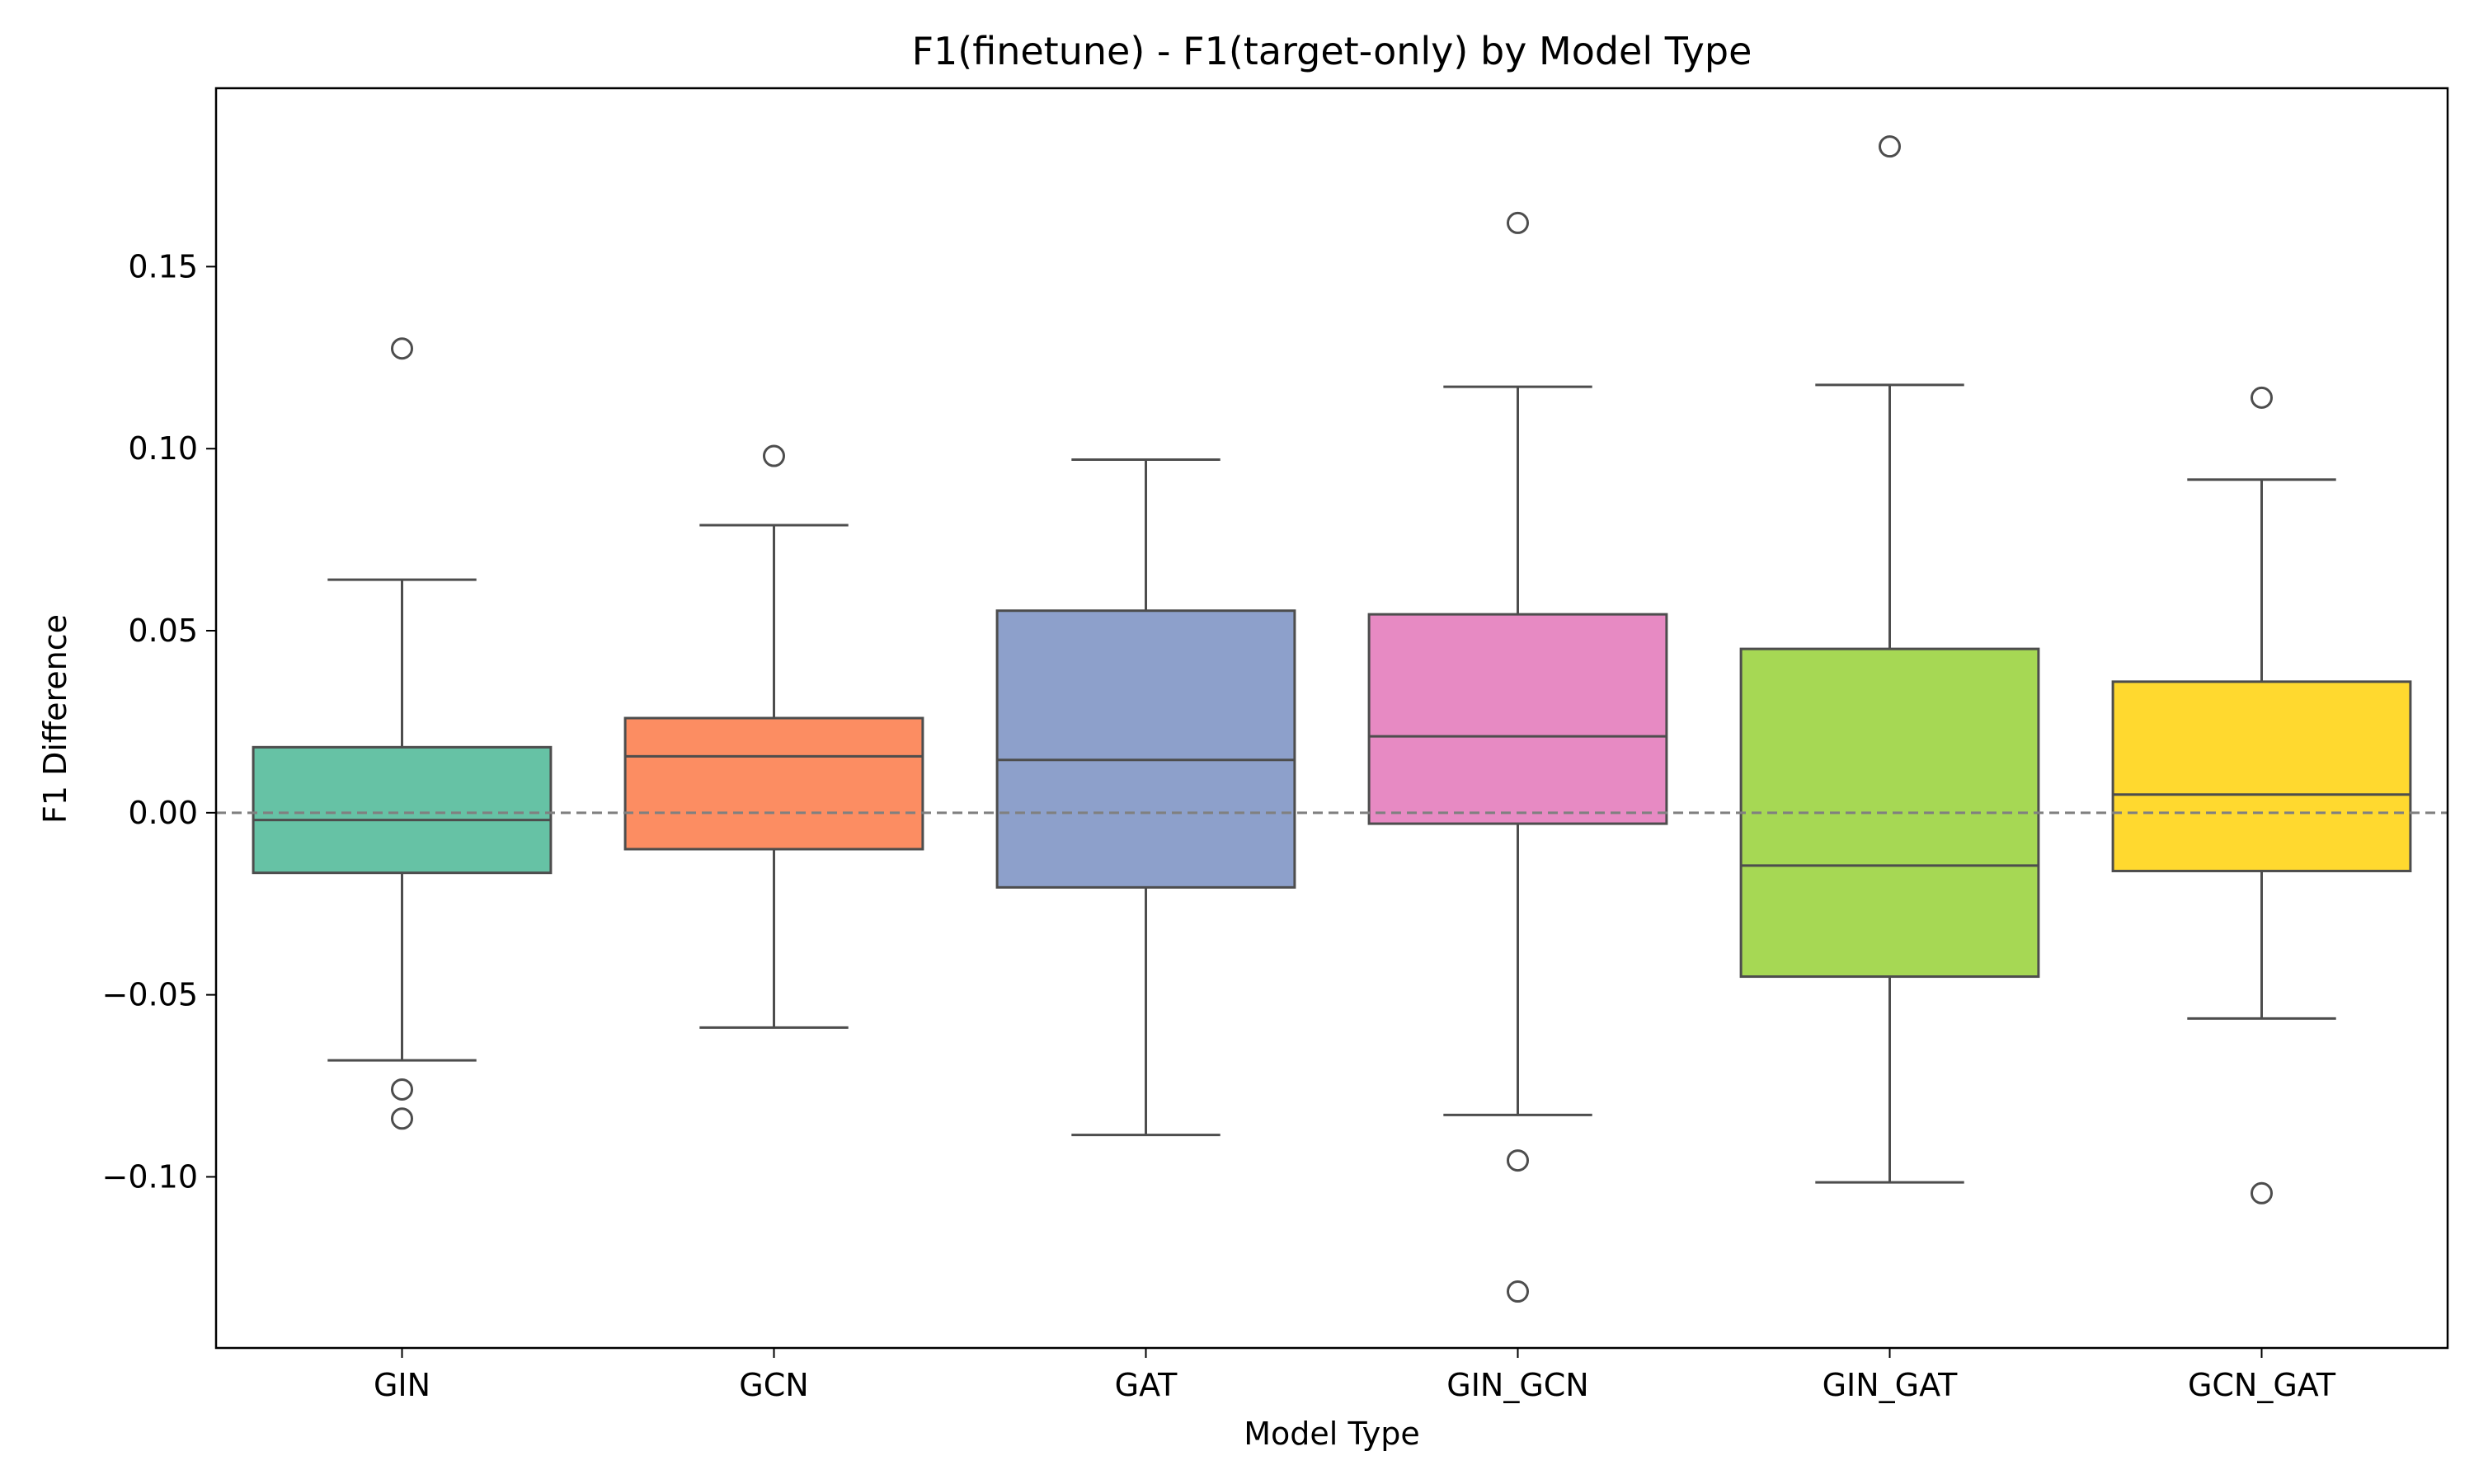 The height and width of the screenshot is (1484, 2474). What do you see at coordinates (1331, 1434) in the screenshot?
I see `x-axis-label: Model Type` at bounding box center [1331, 1434].